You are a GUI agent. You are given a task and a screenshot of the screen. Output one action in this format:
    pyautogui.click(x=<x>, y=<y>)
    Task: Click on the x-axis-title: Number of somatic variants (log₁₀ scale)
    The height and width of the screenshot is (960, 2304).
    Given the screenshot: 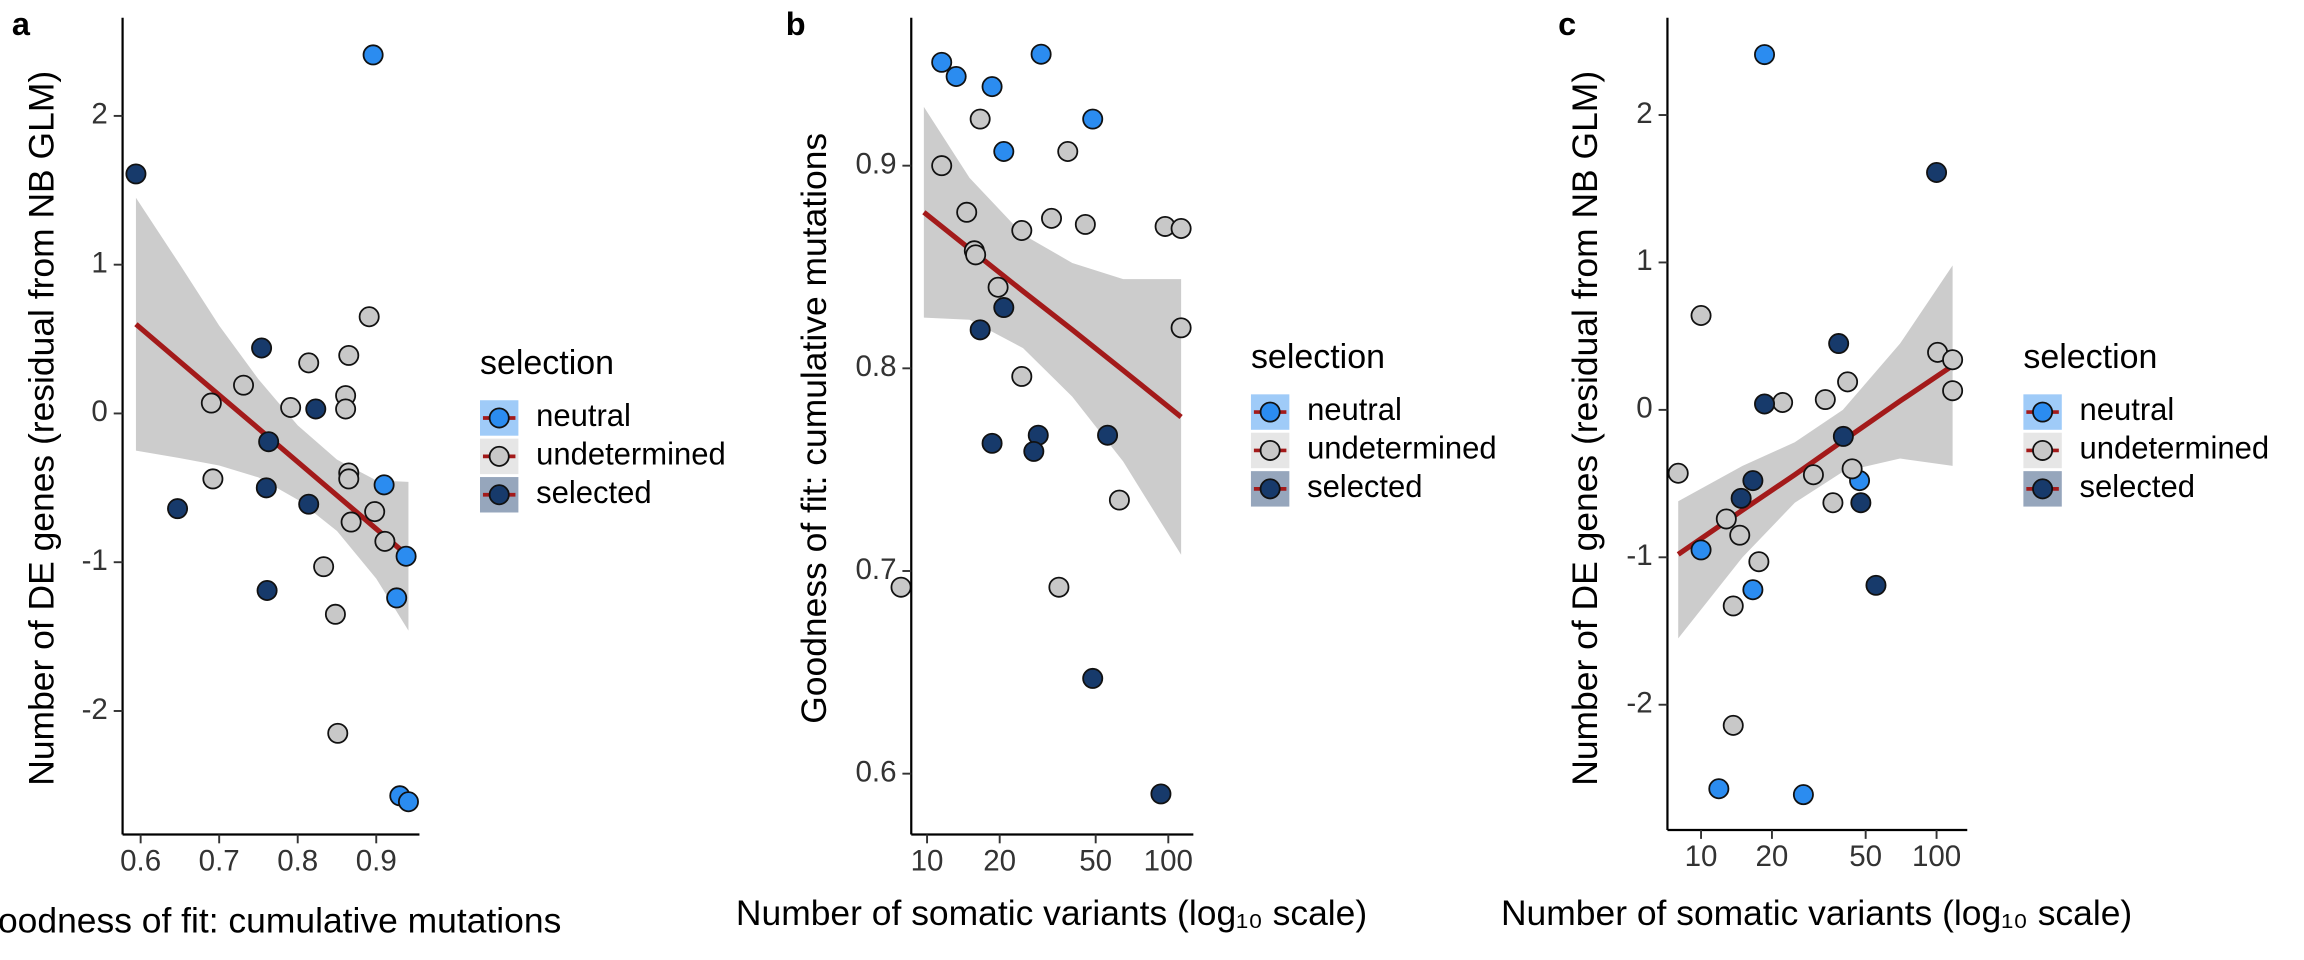 What is the action you would take?
    pyautogui.click(x=1816, y=913)
    